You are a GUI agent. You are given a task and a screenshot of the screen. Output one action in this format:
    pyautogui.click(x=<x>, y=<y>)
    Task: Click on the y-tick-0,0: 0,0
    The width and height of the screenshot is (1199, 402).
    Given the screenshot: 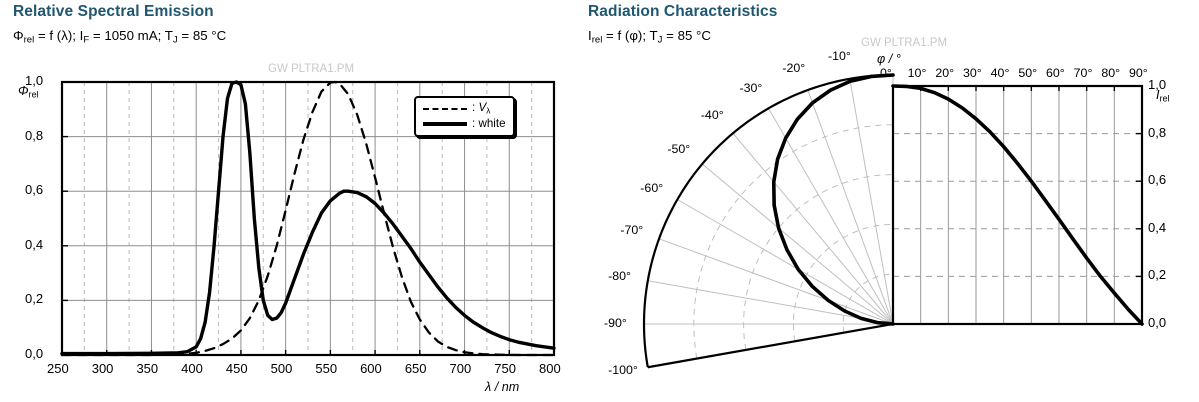 What is the action you would take?
    pyautogui.click(x=34, y=353)
    